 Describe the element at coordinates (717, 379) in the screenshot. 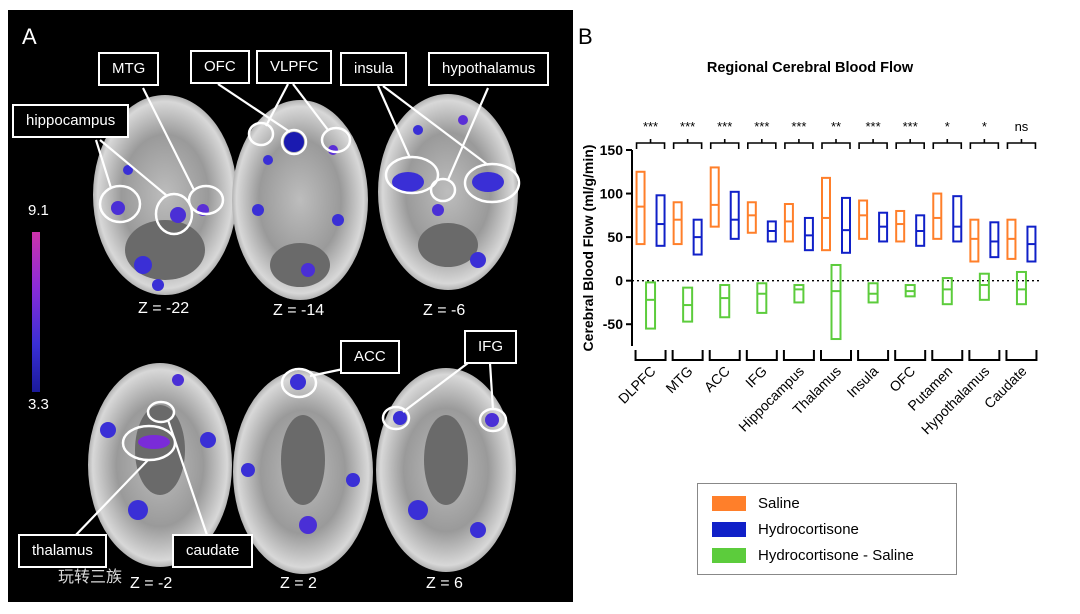

I see `x-tick-label: ACC` at that location.